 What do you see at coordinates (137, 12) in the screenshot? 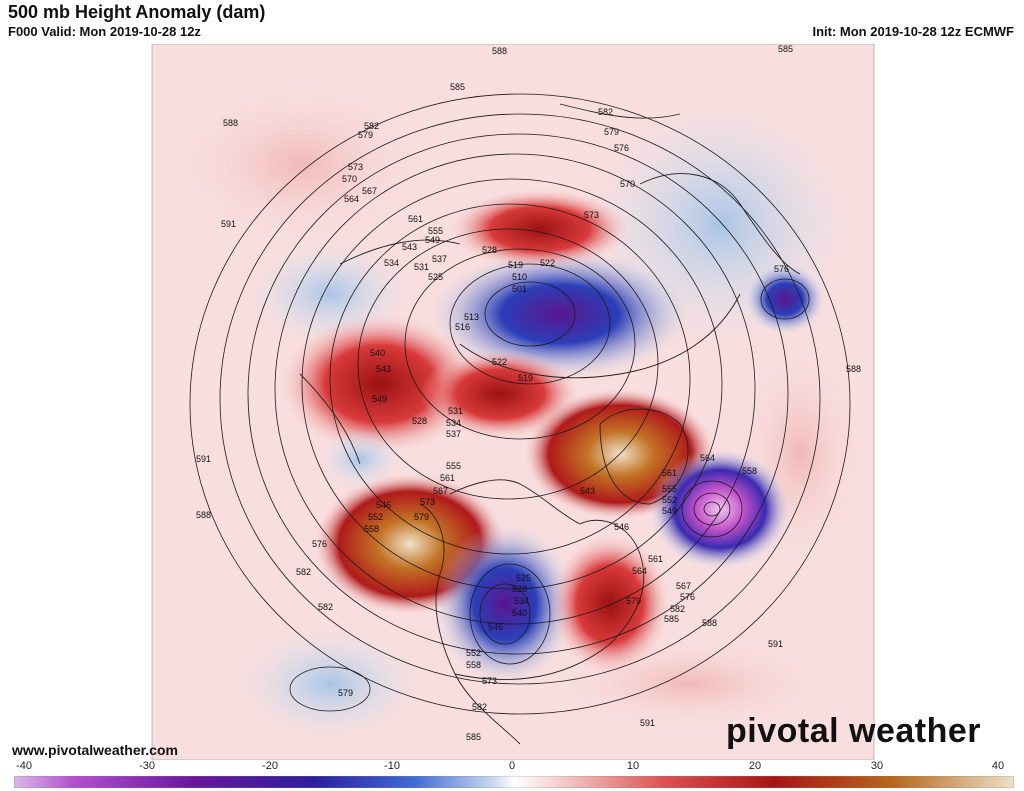
I see `map-title: 500 mb Height Anomaly (dam)` at bounding box center [137, 12].